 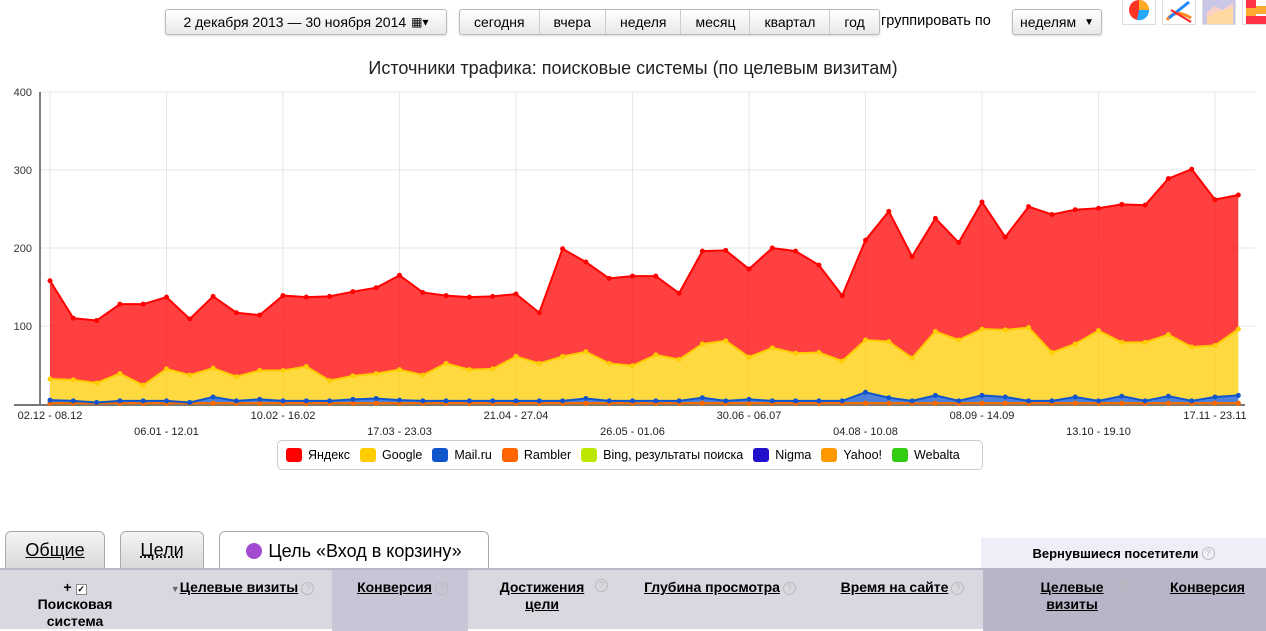 What do you see at coordinates (1072, 595) in the screenshot?
I see `col-link: Целевые визиты` at bounding box center [1072, 595].